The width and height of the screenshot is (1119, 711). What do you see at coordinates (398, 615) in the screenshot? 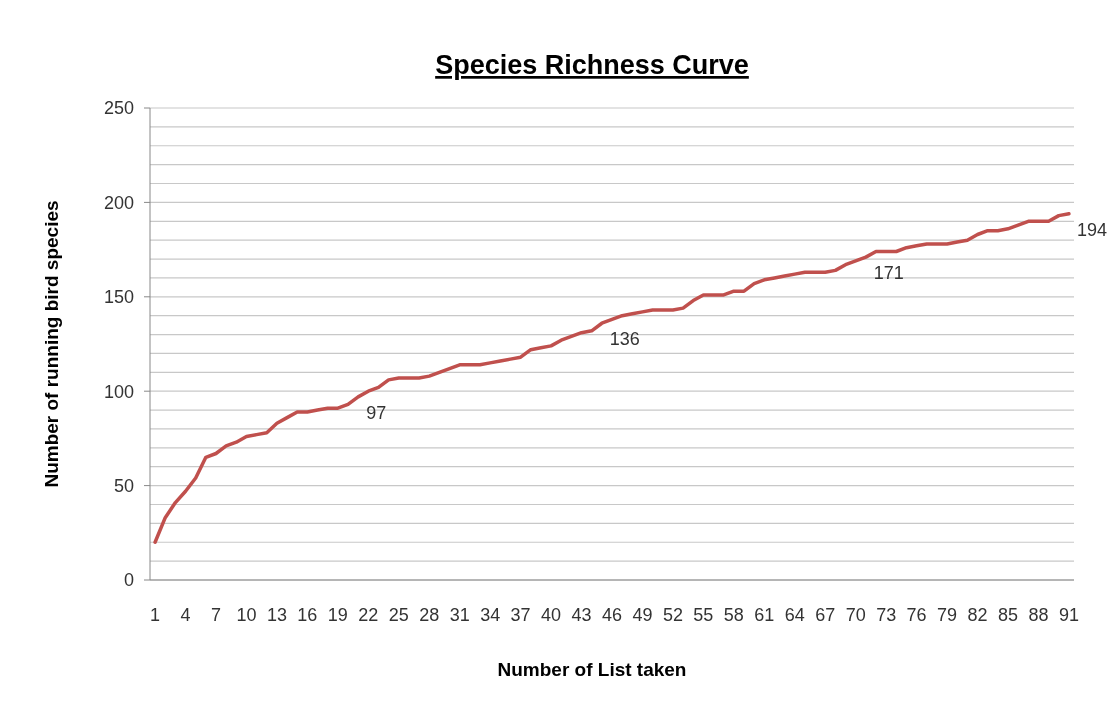
I see `x-tick-label: 25` at bounding box center [398, 615].